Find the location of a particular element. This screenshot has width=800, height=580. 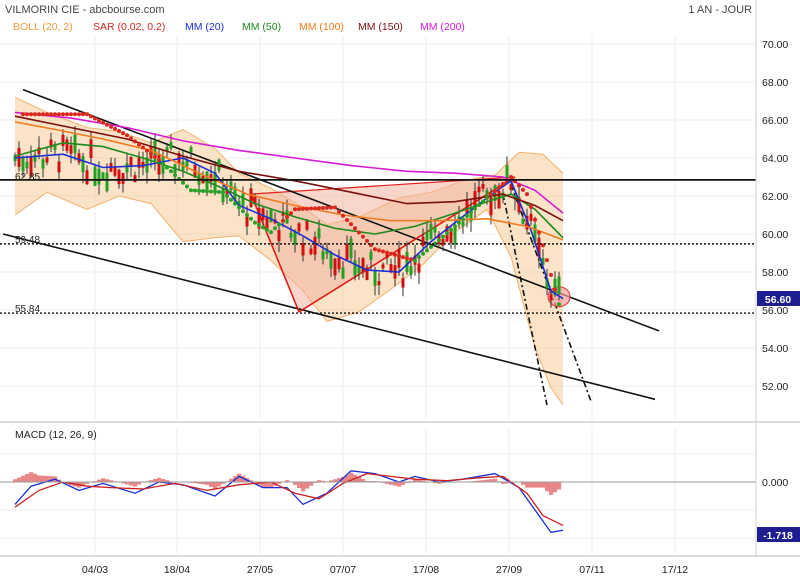

x-tick-label: 17/12 is located at coordinates (675, 570).